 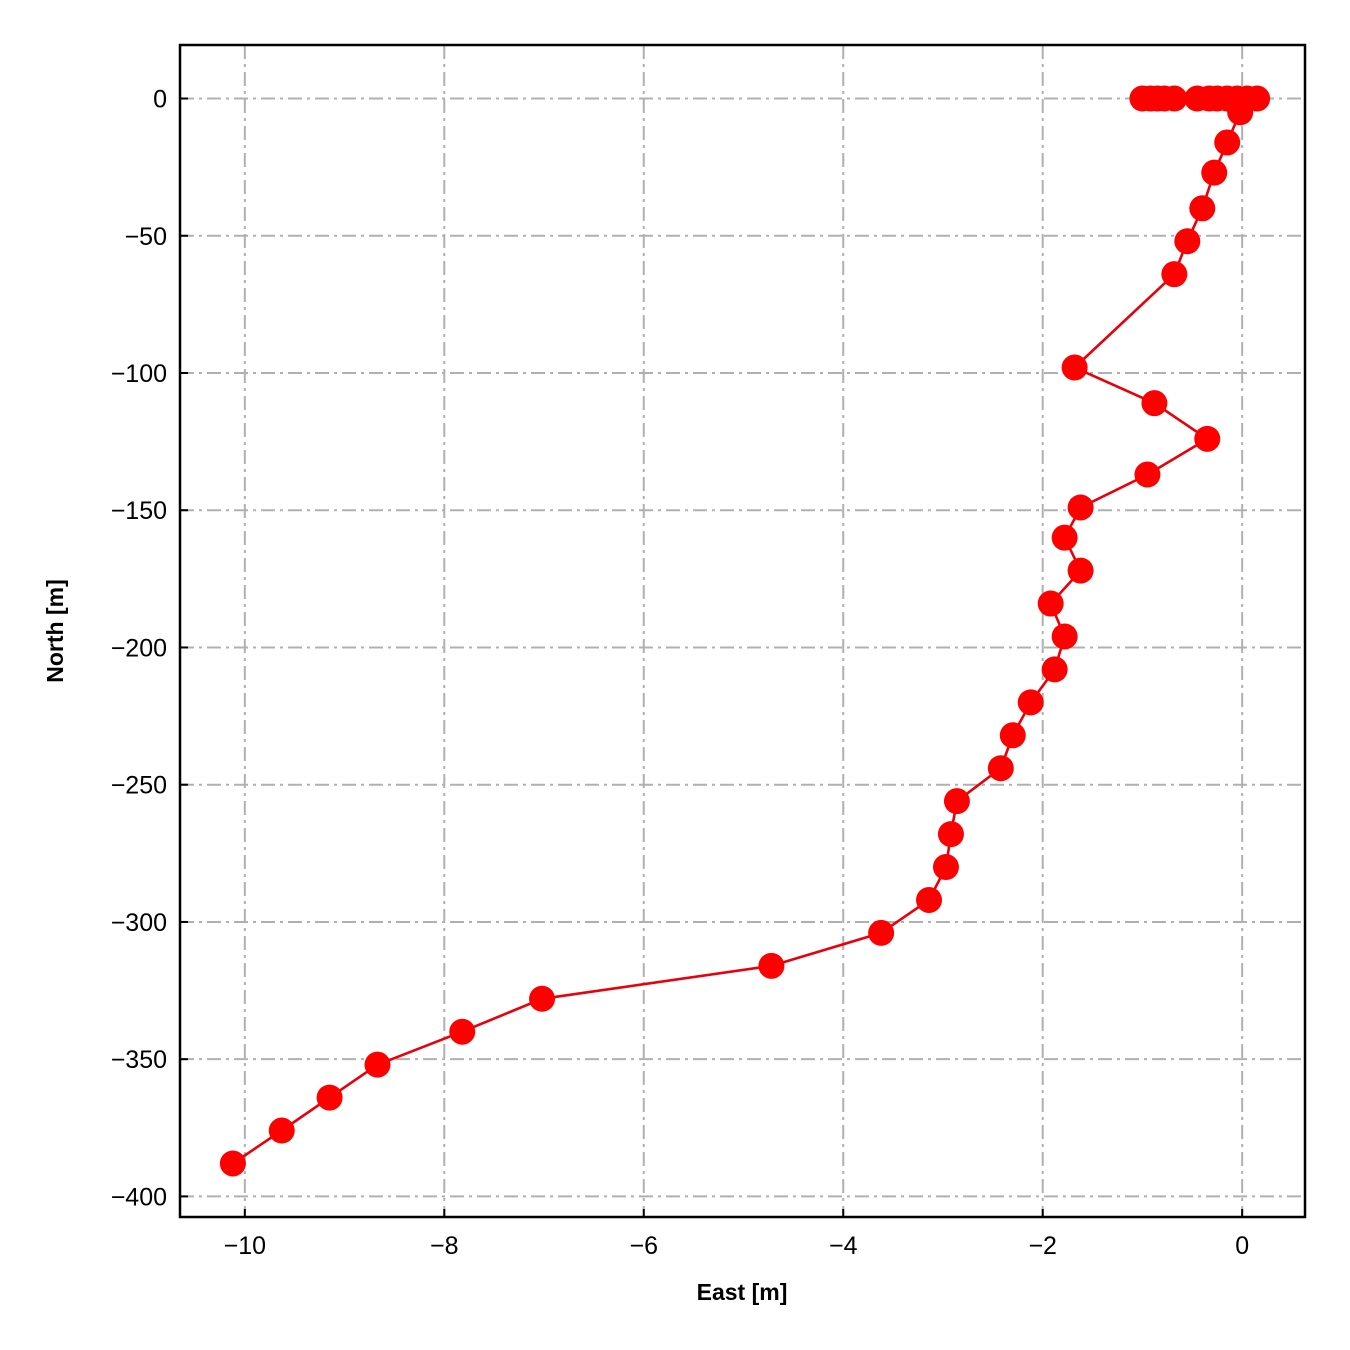 What do you see at coordinates (146, 237) in the screenshot?
I see `y-tick-label: −50` at bounding box center [146, 237].